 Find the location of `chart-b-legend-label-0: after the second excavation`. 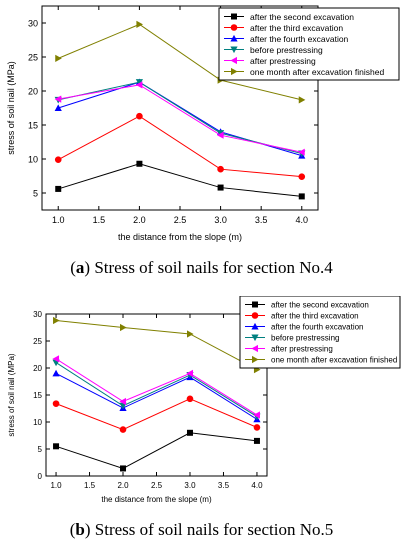

chart-b-legend-label-0: after the second excavation is located at coordinates (320, 305).